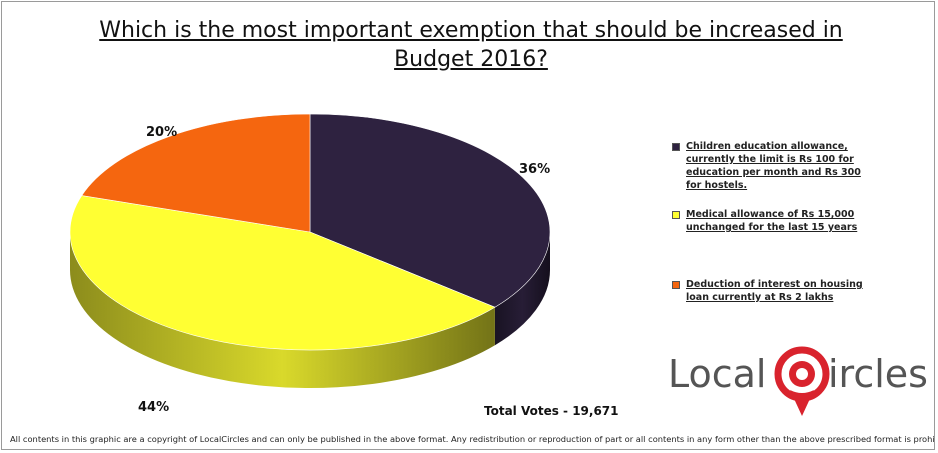 The width and height of the screenshot is (938, 453). I want to click on pie-slice-housing-loan, so click(196, 173).